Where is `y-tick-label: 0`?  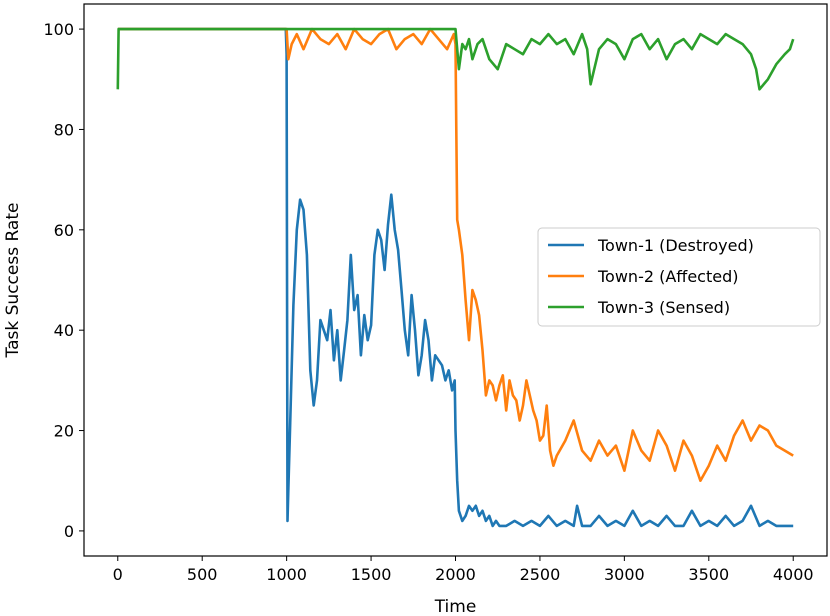
y-tick-label: 0 is located at coordinates (69, 531).